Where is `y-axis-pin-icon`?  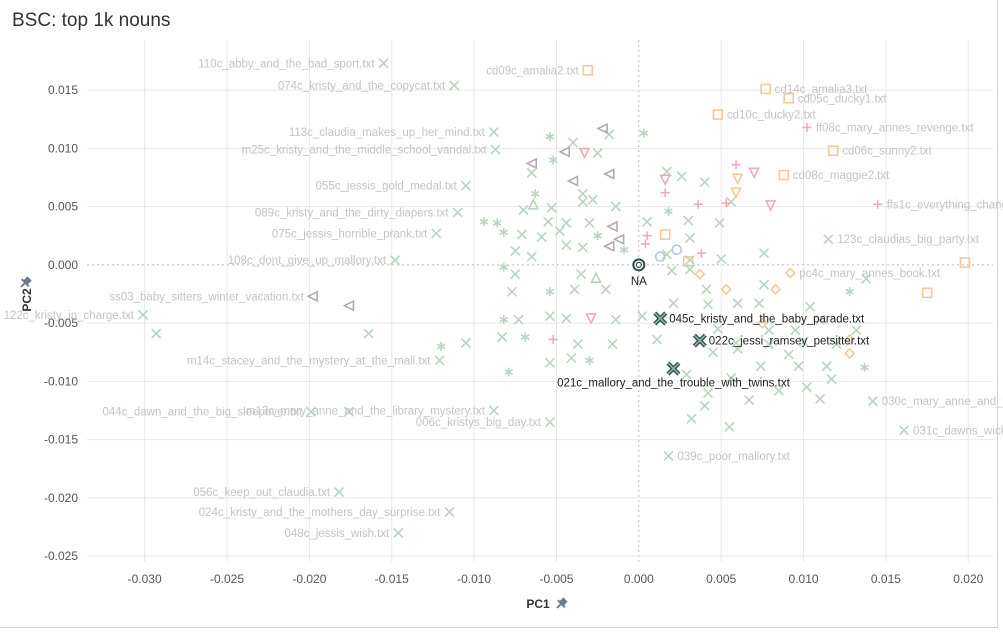 y-axis-pin-icon is located at coordinates (26, 283).